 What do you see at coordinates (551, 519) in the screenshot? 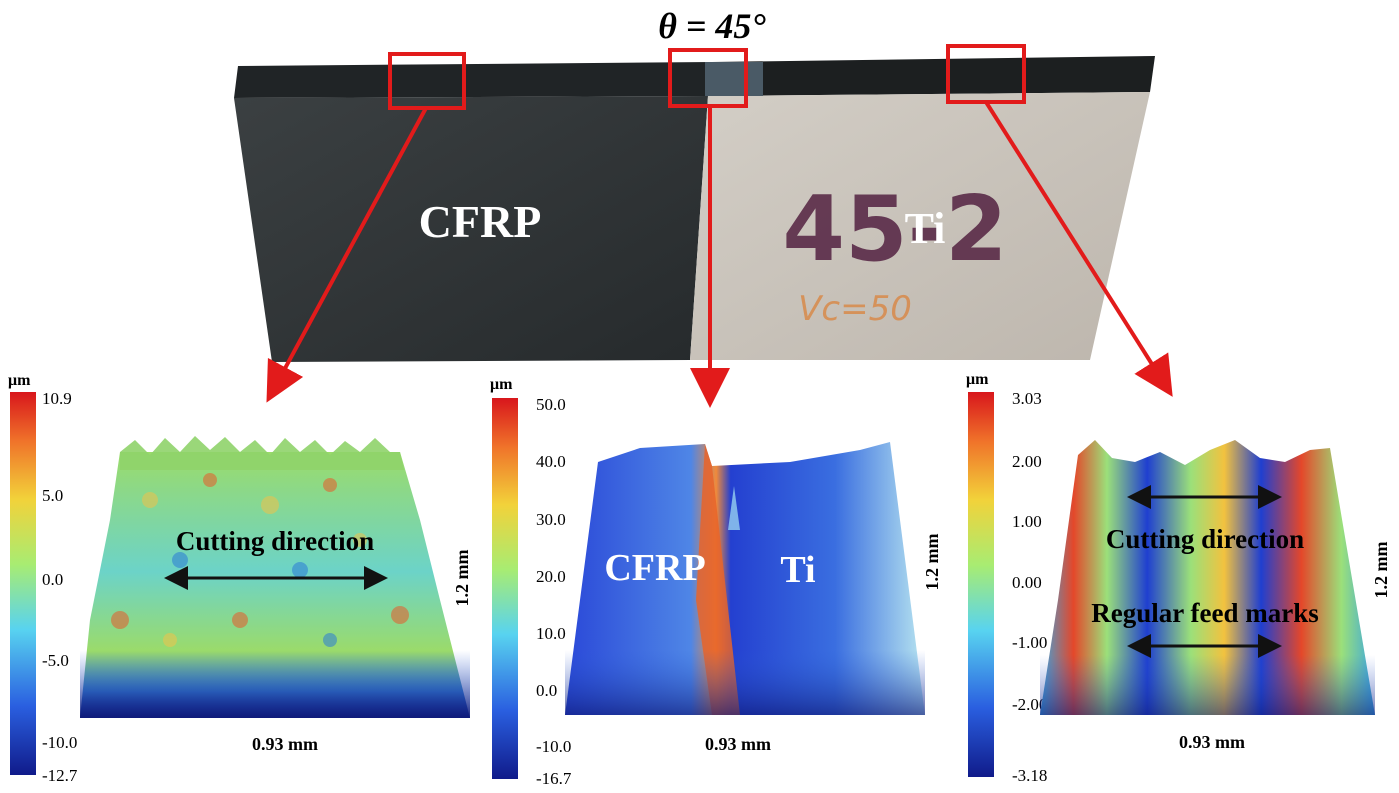
I see `colorbar-tick: 30.0` at bounding box center [551, 519].